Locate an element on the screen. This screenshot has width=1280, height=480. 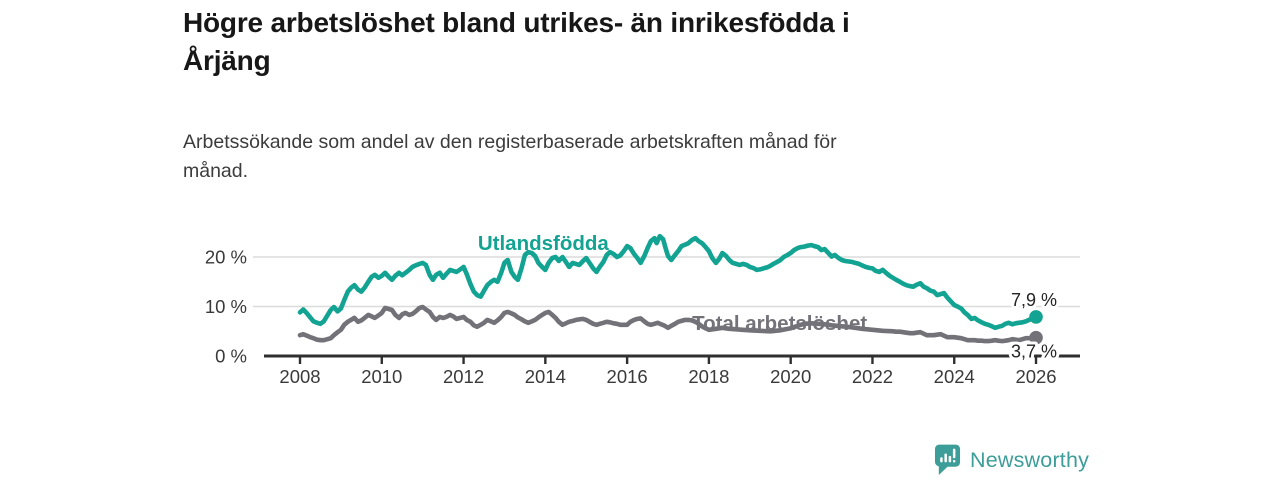
newsworthy-bar-chart-icon is located at coordinates (947, 459).